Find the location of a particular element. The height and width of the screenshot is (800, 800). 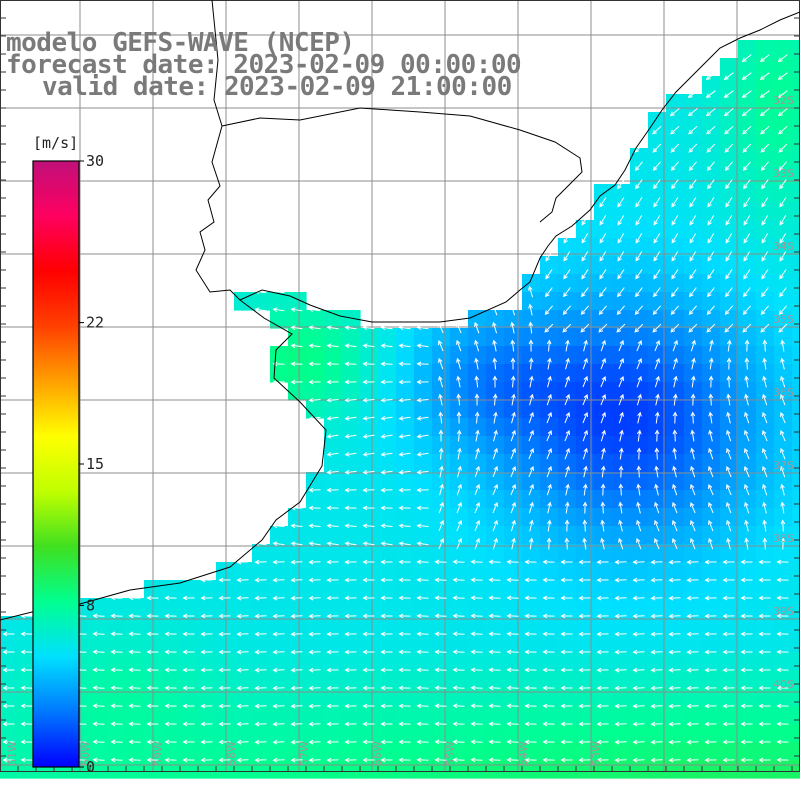

colorbar-tick-label: 22 is located at coordinates (95, 323).